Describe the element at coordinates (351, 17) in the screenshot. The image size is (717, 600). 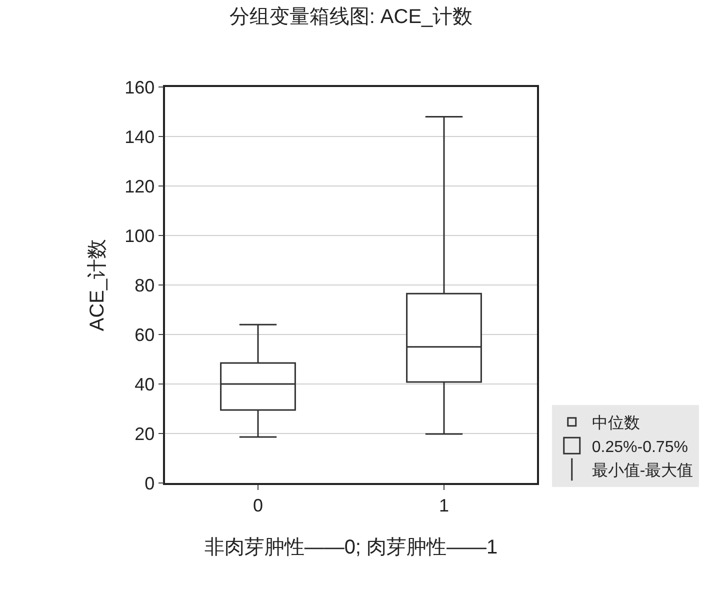
I see `chart-title: 分组变量箱线图: ACE_计数` at that location.